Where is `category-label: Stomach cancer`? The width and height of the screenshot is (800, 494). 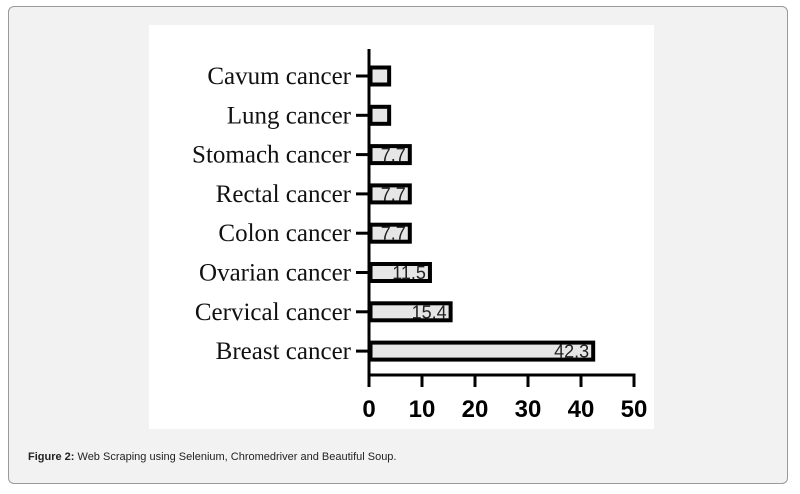 category-label: Stomach cancer is located at coordinates (272, 155).